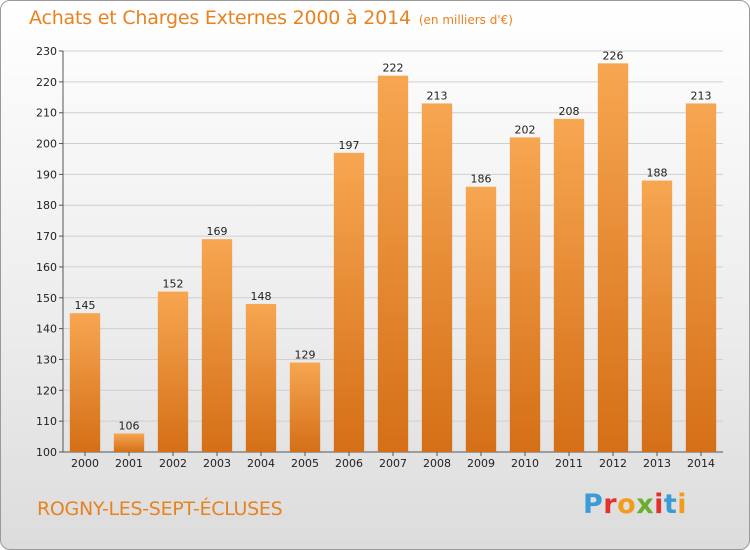 This screenshot has height=550, width=750. Describe the element at coordinates (173, 371) in the screenshot. I see `bar-2002` at that location.